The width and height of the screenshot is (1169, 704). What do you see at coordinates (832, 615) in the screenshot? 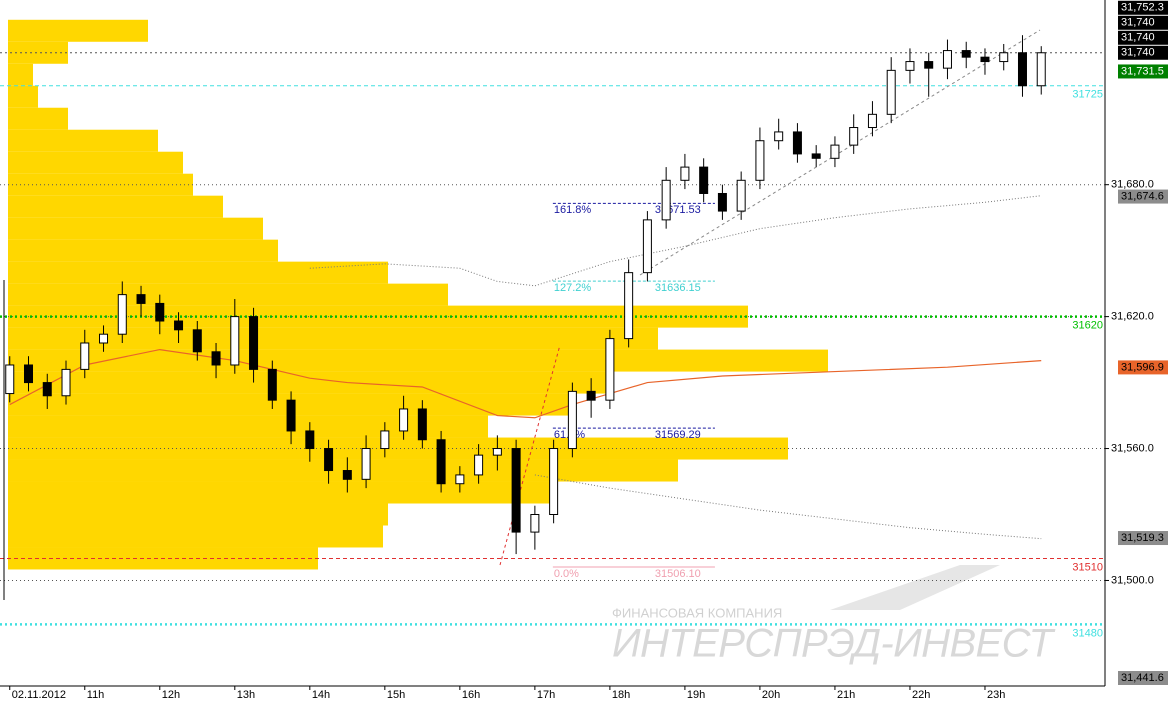
I see `watermark: ФИНАНСОВАЯ КОМПАНИЯ ИНТЕРСПРЭД-ИНВЕСТ` at bounding box center [832, 615].